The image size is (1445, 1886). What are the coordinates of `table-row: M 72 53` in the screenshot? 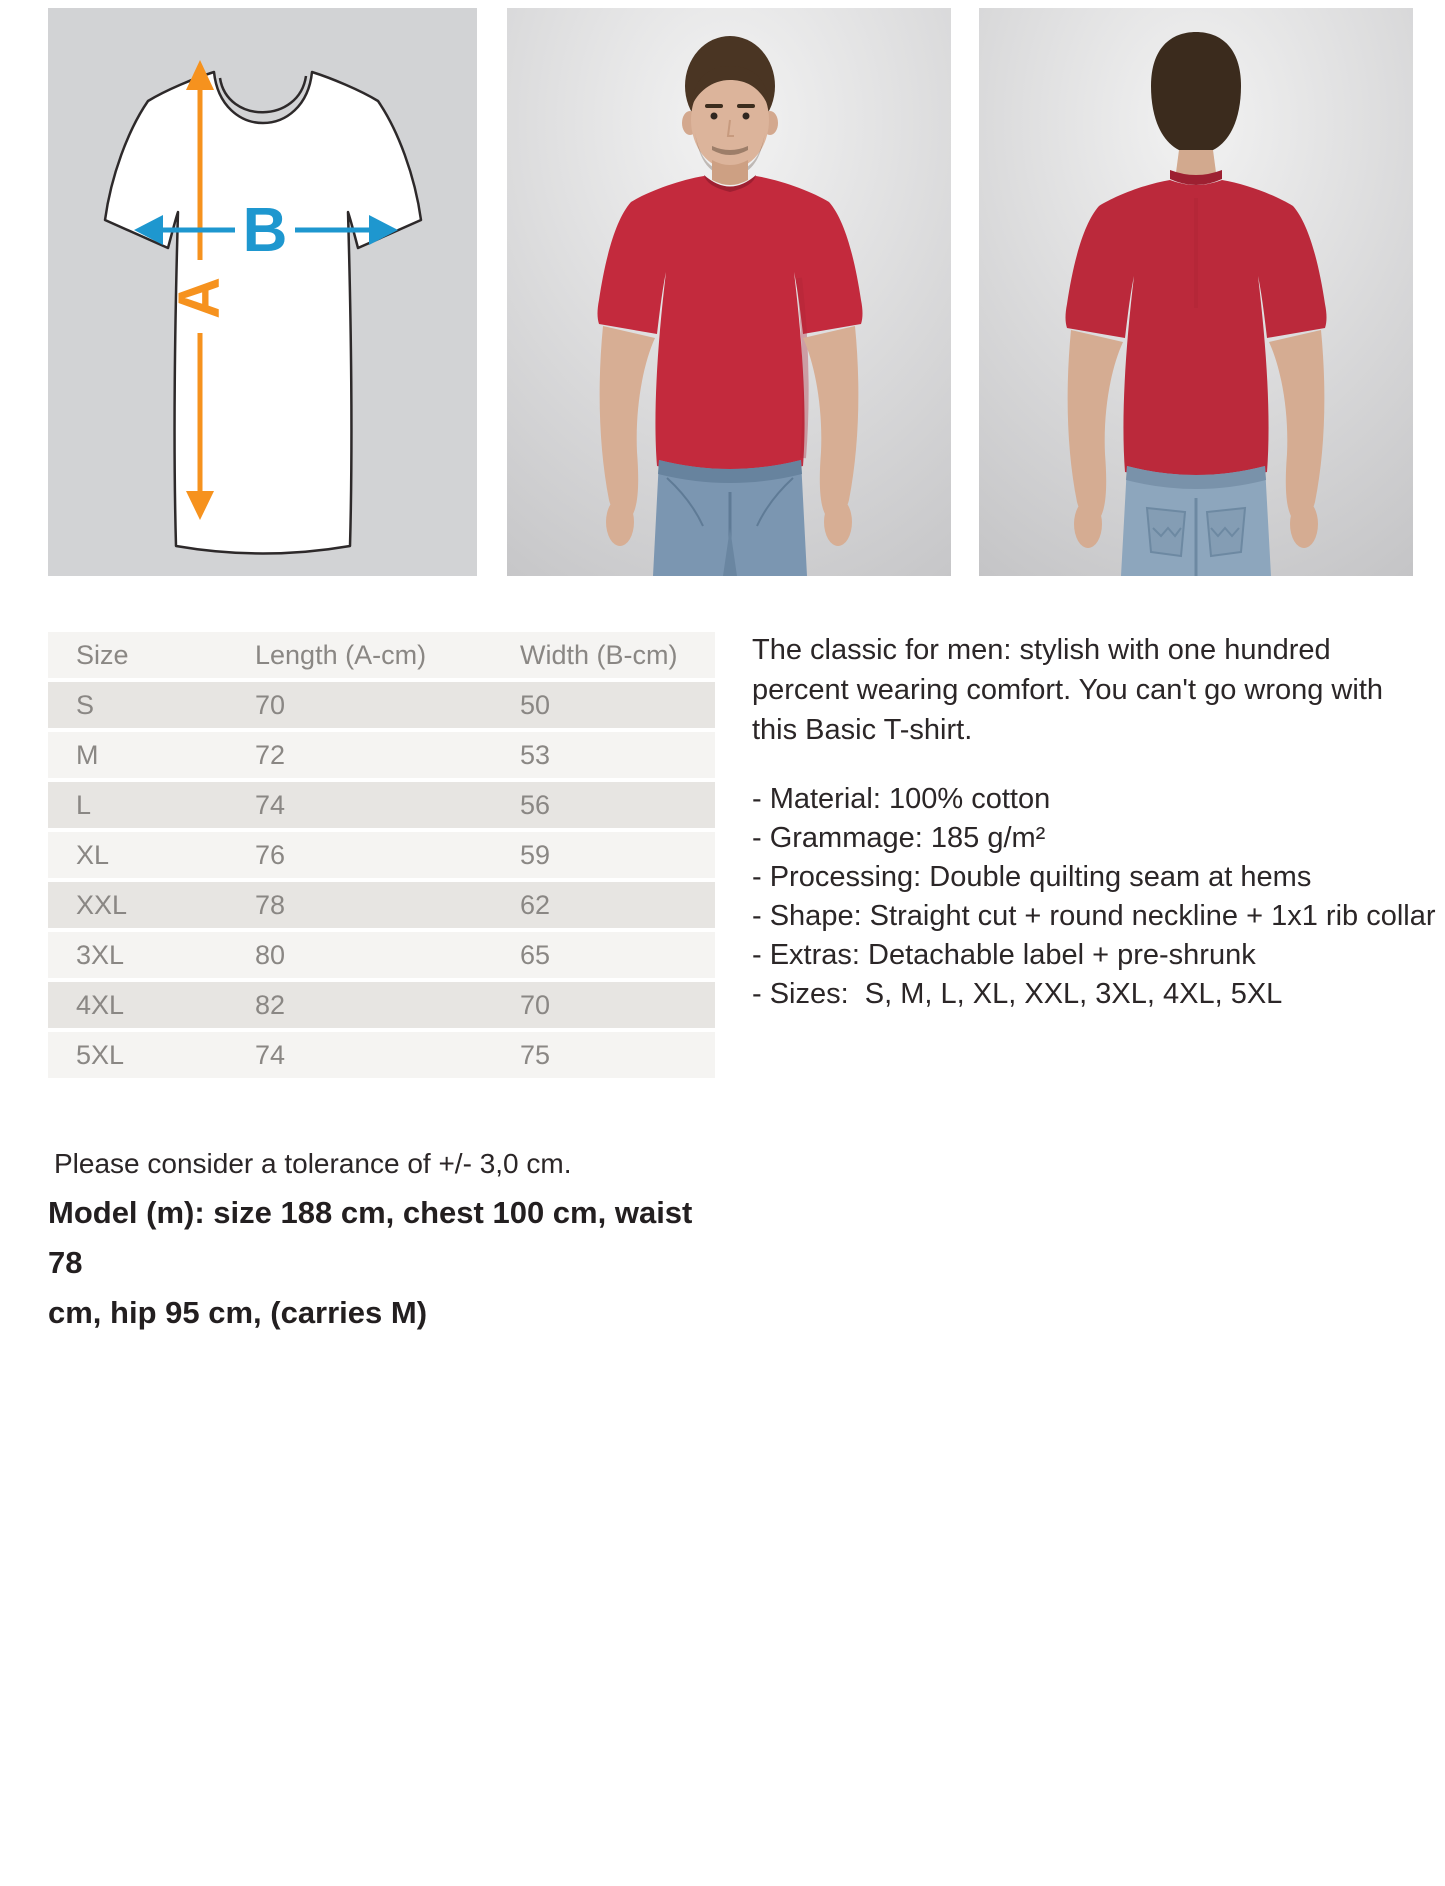 It's located at (381, 757).